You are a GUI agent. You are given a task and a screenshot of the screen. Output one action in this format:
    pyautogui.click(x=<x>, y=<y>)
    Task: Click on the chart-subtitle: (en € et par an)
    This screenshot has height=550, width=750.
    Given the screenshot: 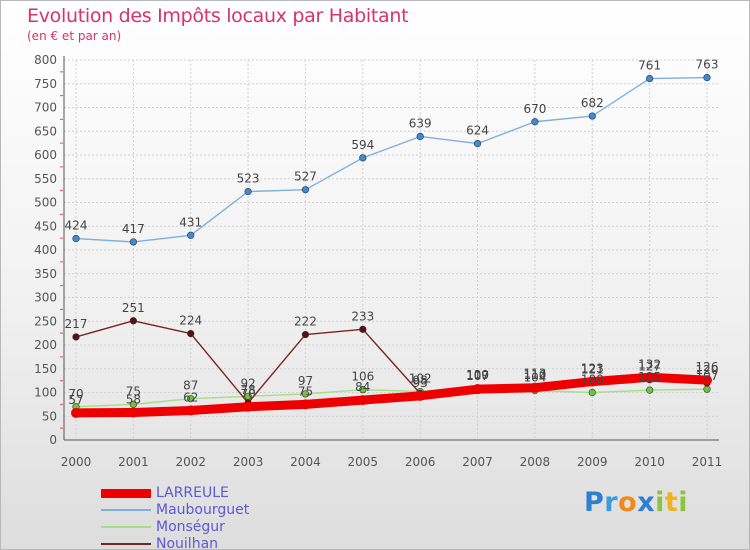 What is the action you would take?
    pyautogui.click(x=74, y=36)
    